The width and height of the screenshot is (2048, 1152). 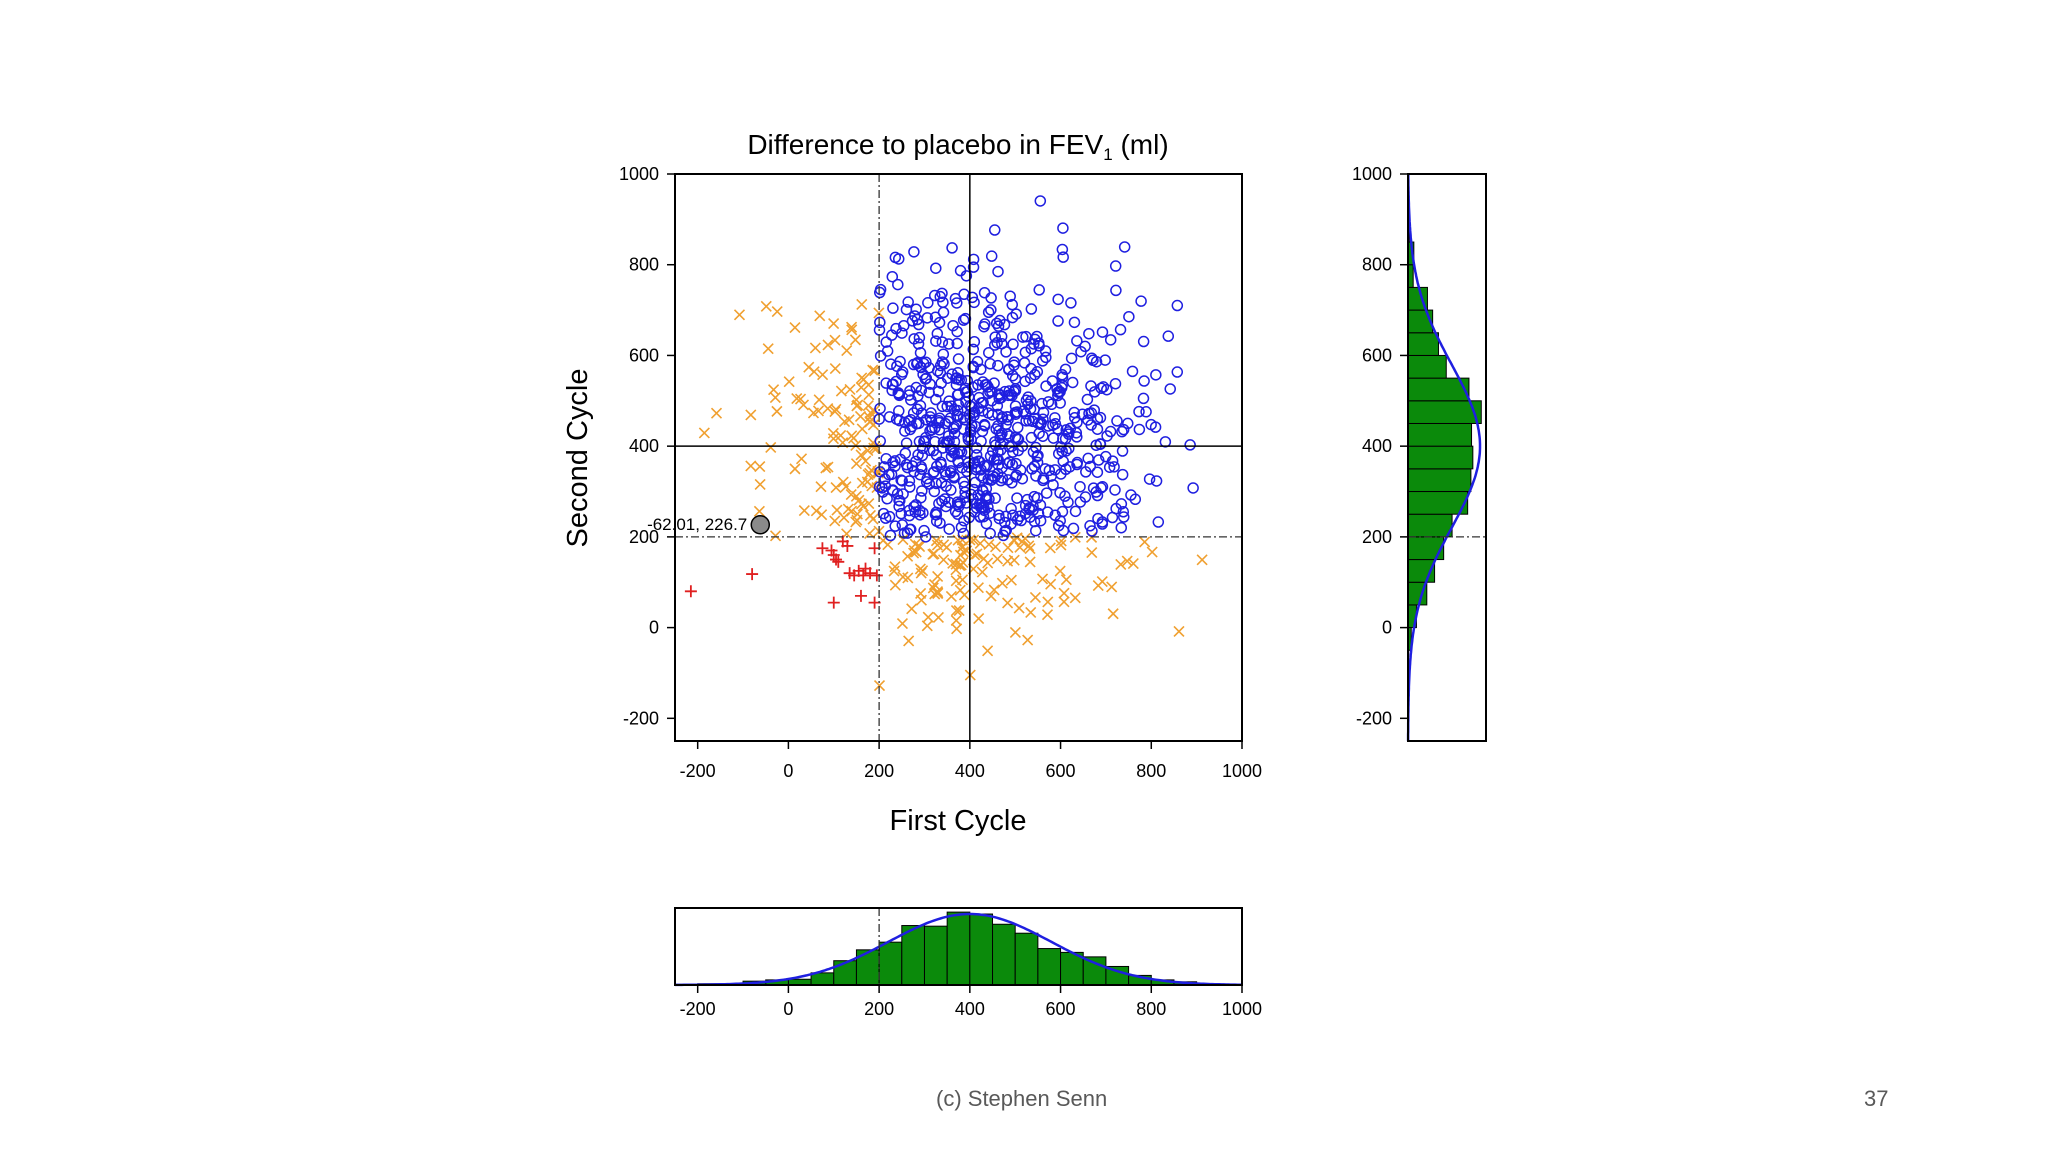 I want to click on y-tick-label: 200, so click(x=644, y=537).